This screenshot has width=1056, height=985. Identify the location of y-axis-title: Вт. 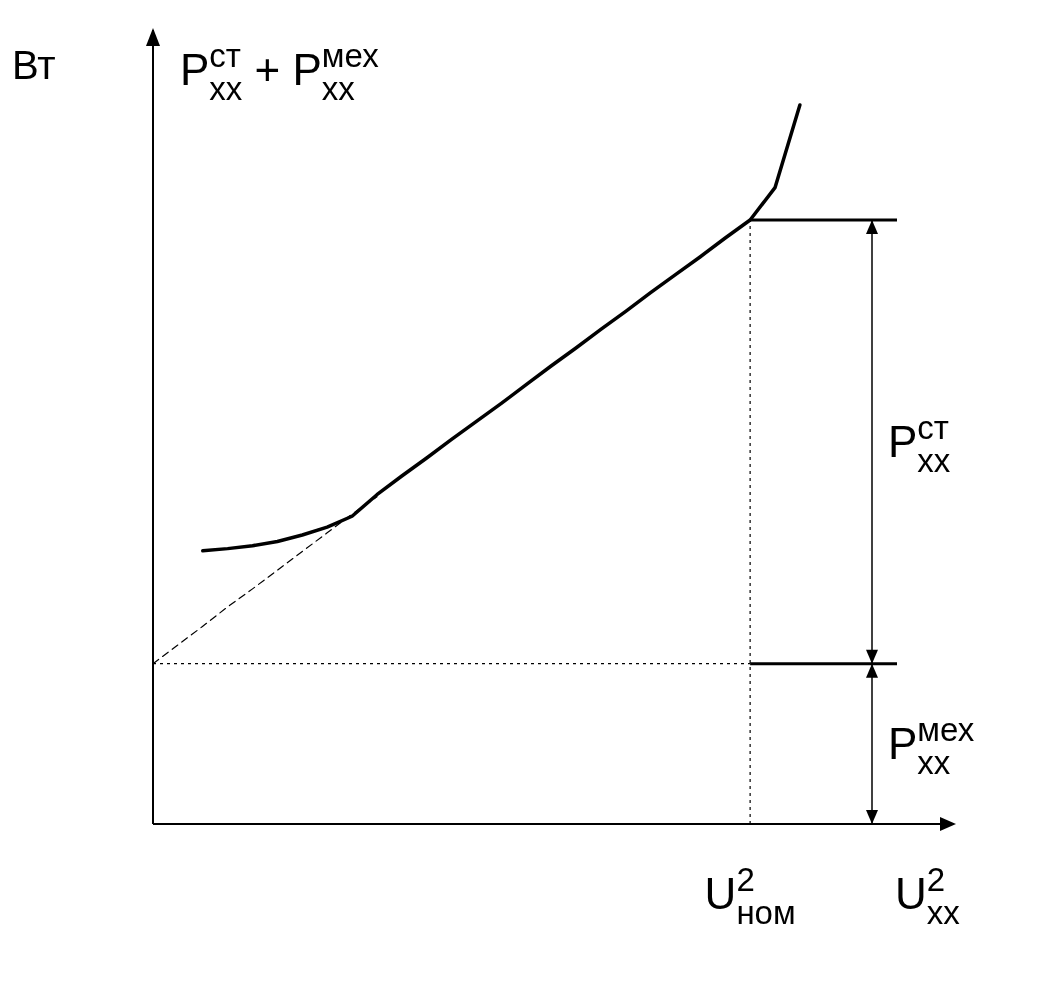
(34, 65).